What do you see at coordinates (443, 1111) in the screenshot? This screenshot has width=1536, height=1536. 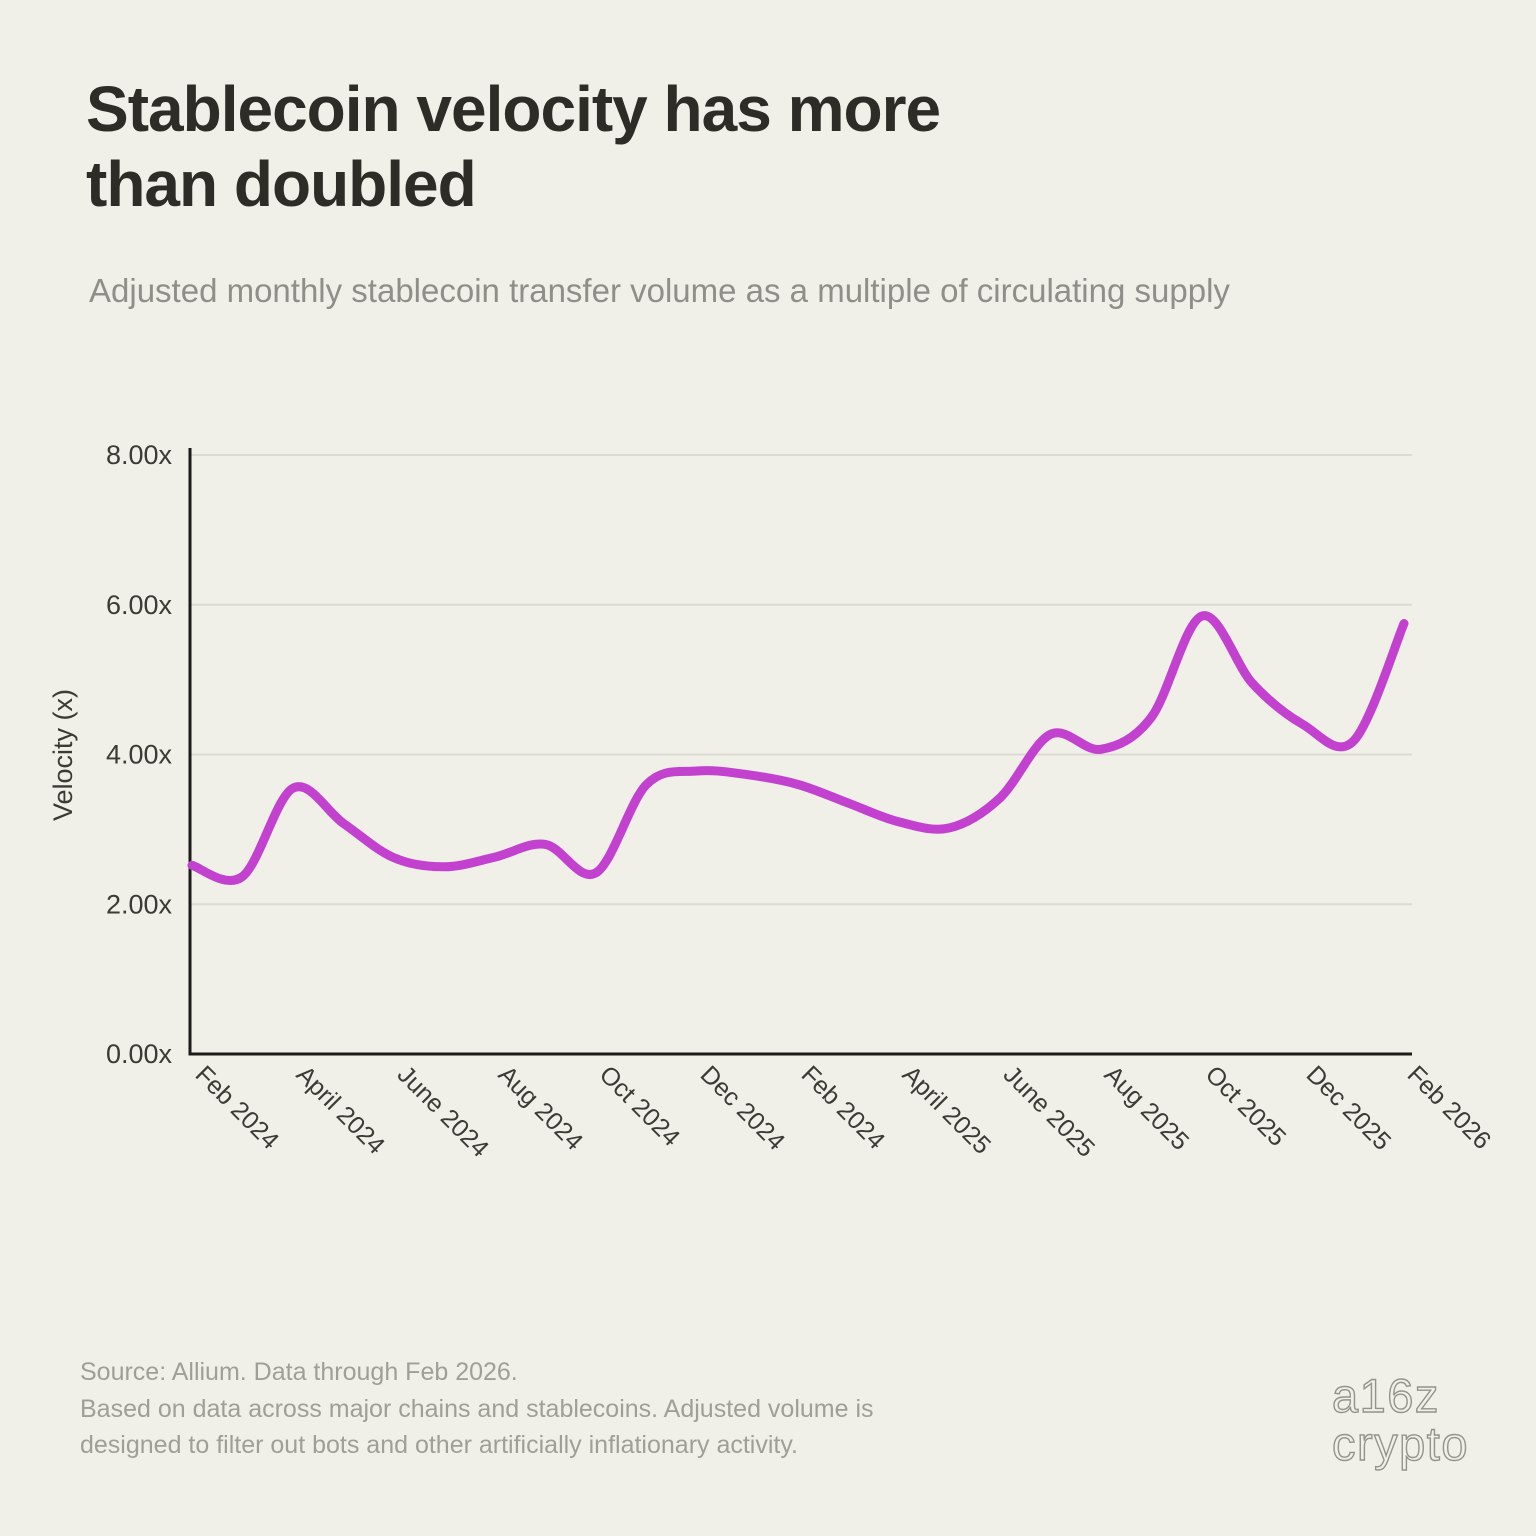 I see `x-tick-label: June 2024` at bounding box center [443, 1111].